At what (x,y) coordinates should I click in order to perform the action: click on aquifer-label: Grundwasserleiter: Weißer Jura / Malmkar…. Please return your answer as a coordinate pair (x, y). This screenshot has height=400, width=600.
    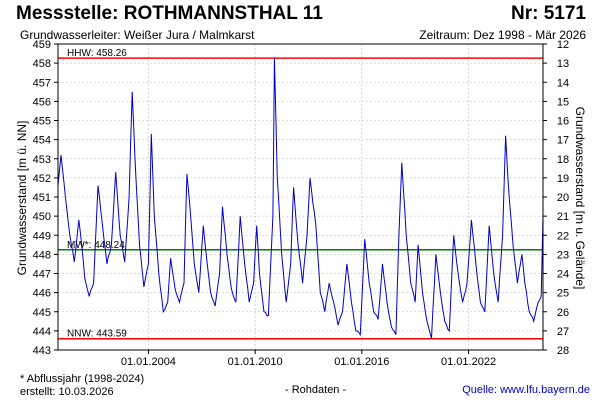
    Looking at the image, I should click on (137, 35).